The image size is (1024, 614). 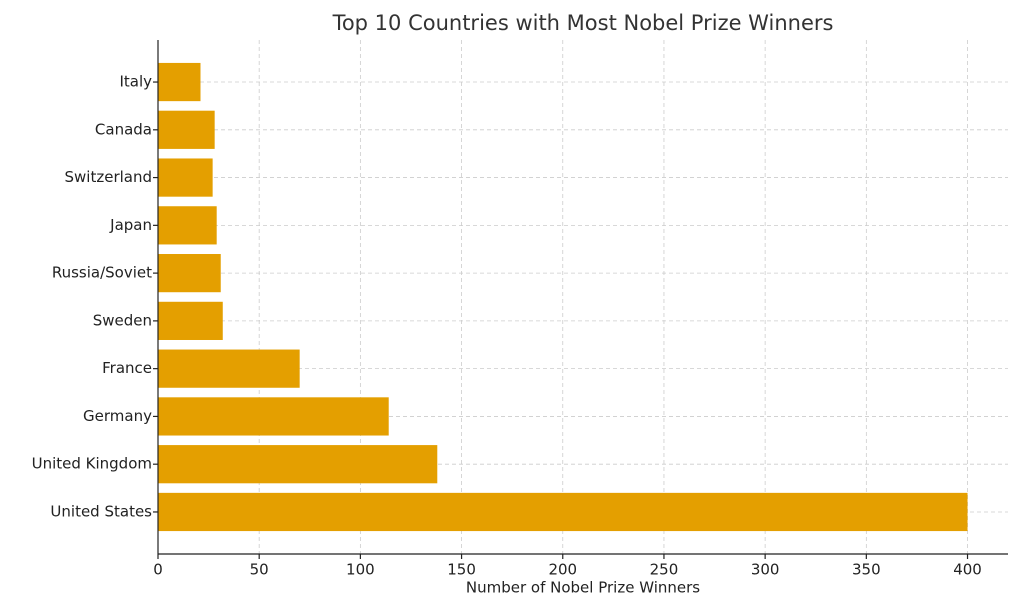 What do you see at coordinates (135, 82) in the screenshot?
I see `y-tick-label: Italy` at bounding box center [135, 82].